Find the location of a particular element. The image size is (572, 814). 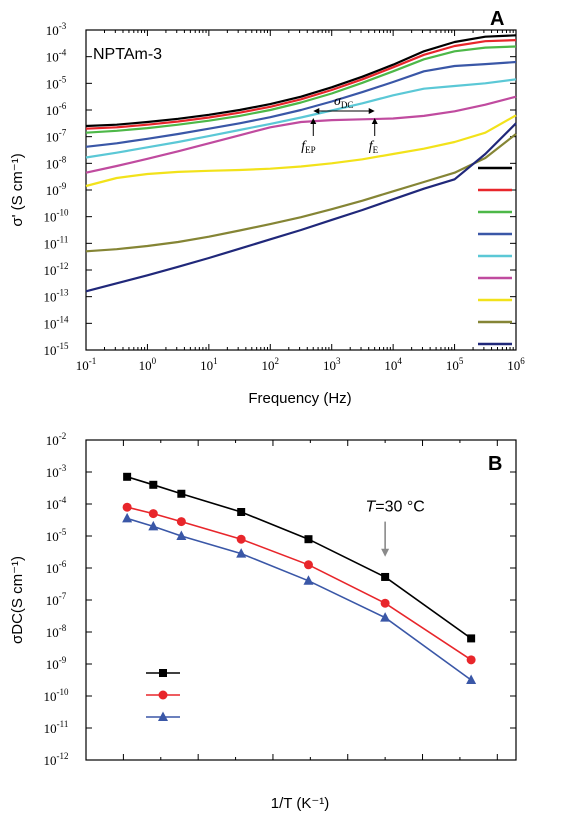

chart-b-annotation-label: T=30 °C is located at coordinates (394, 507).